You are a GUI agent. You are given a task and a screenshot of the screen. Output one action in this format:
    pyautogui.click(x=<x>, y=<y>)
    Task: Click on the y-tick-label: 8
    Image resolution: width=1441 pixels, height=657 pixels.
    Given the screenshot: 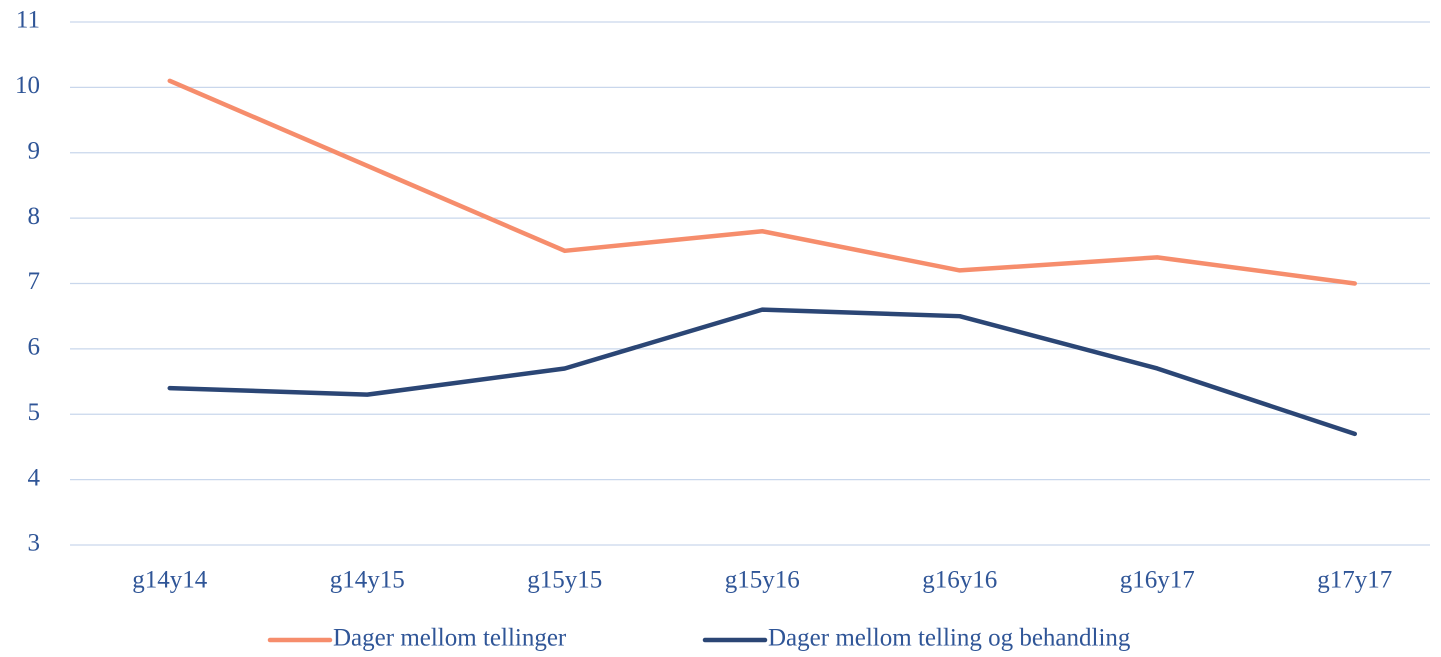 What is the action you would take?
    pyautogui.click(x=34, y=216)
    